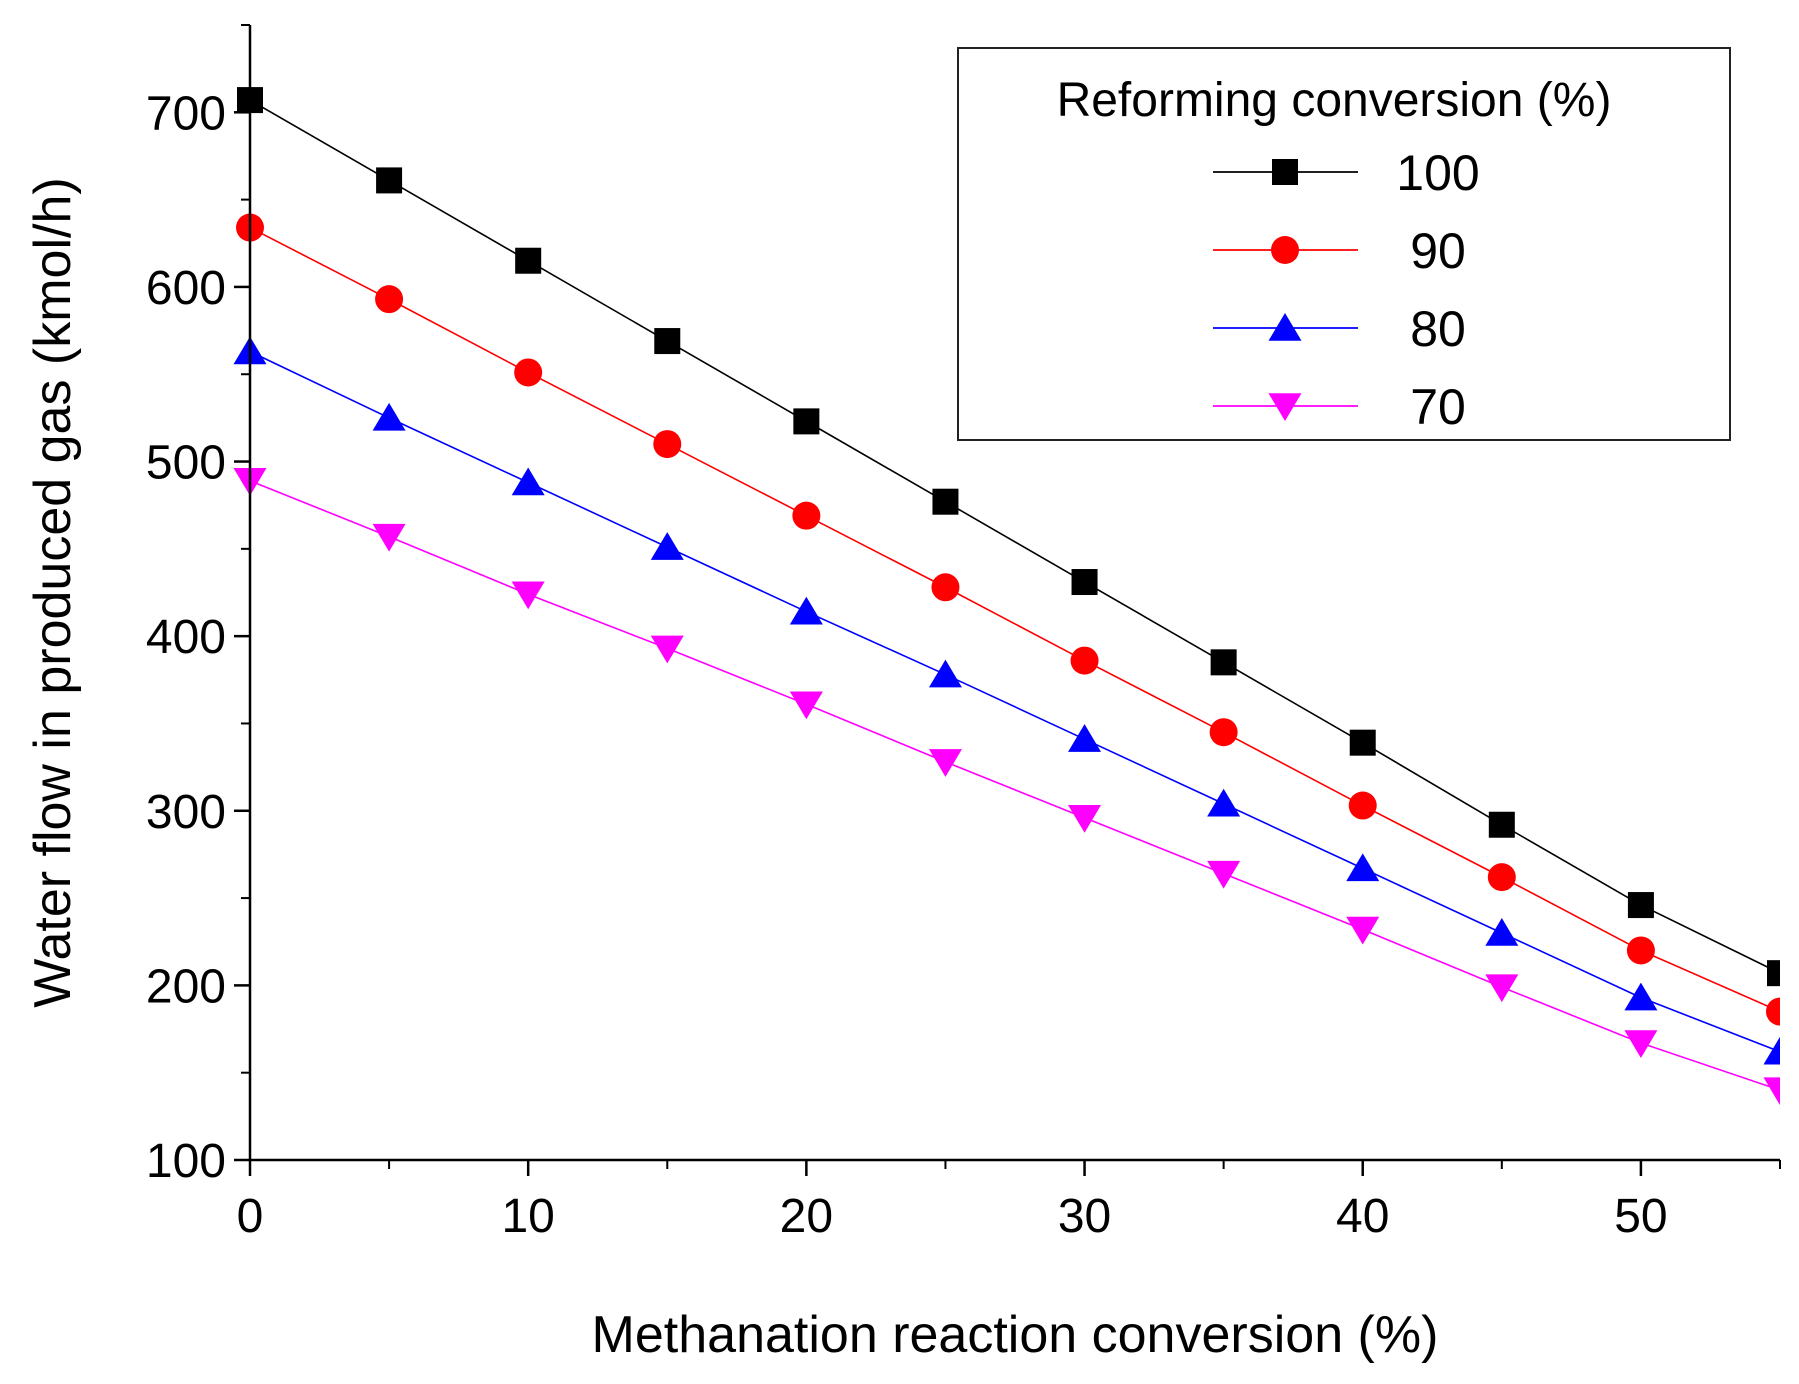 This screenshot has height=1384, width=1799. Describe the element at coordinates (1339, 251) in the screenshot. I see `legend-entry-90: 90` at that location.